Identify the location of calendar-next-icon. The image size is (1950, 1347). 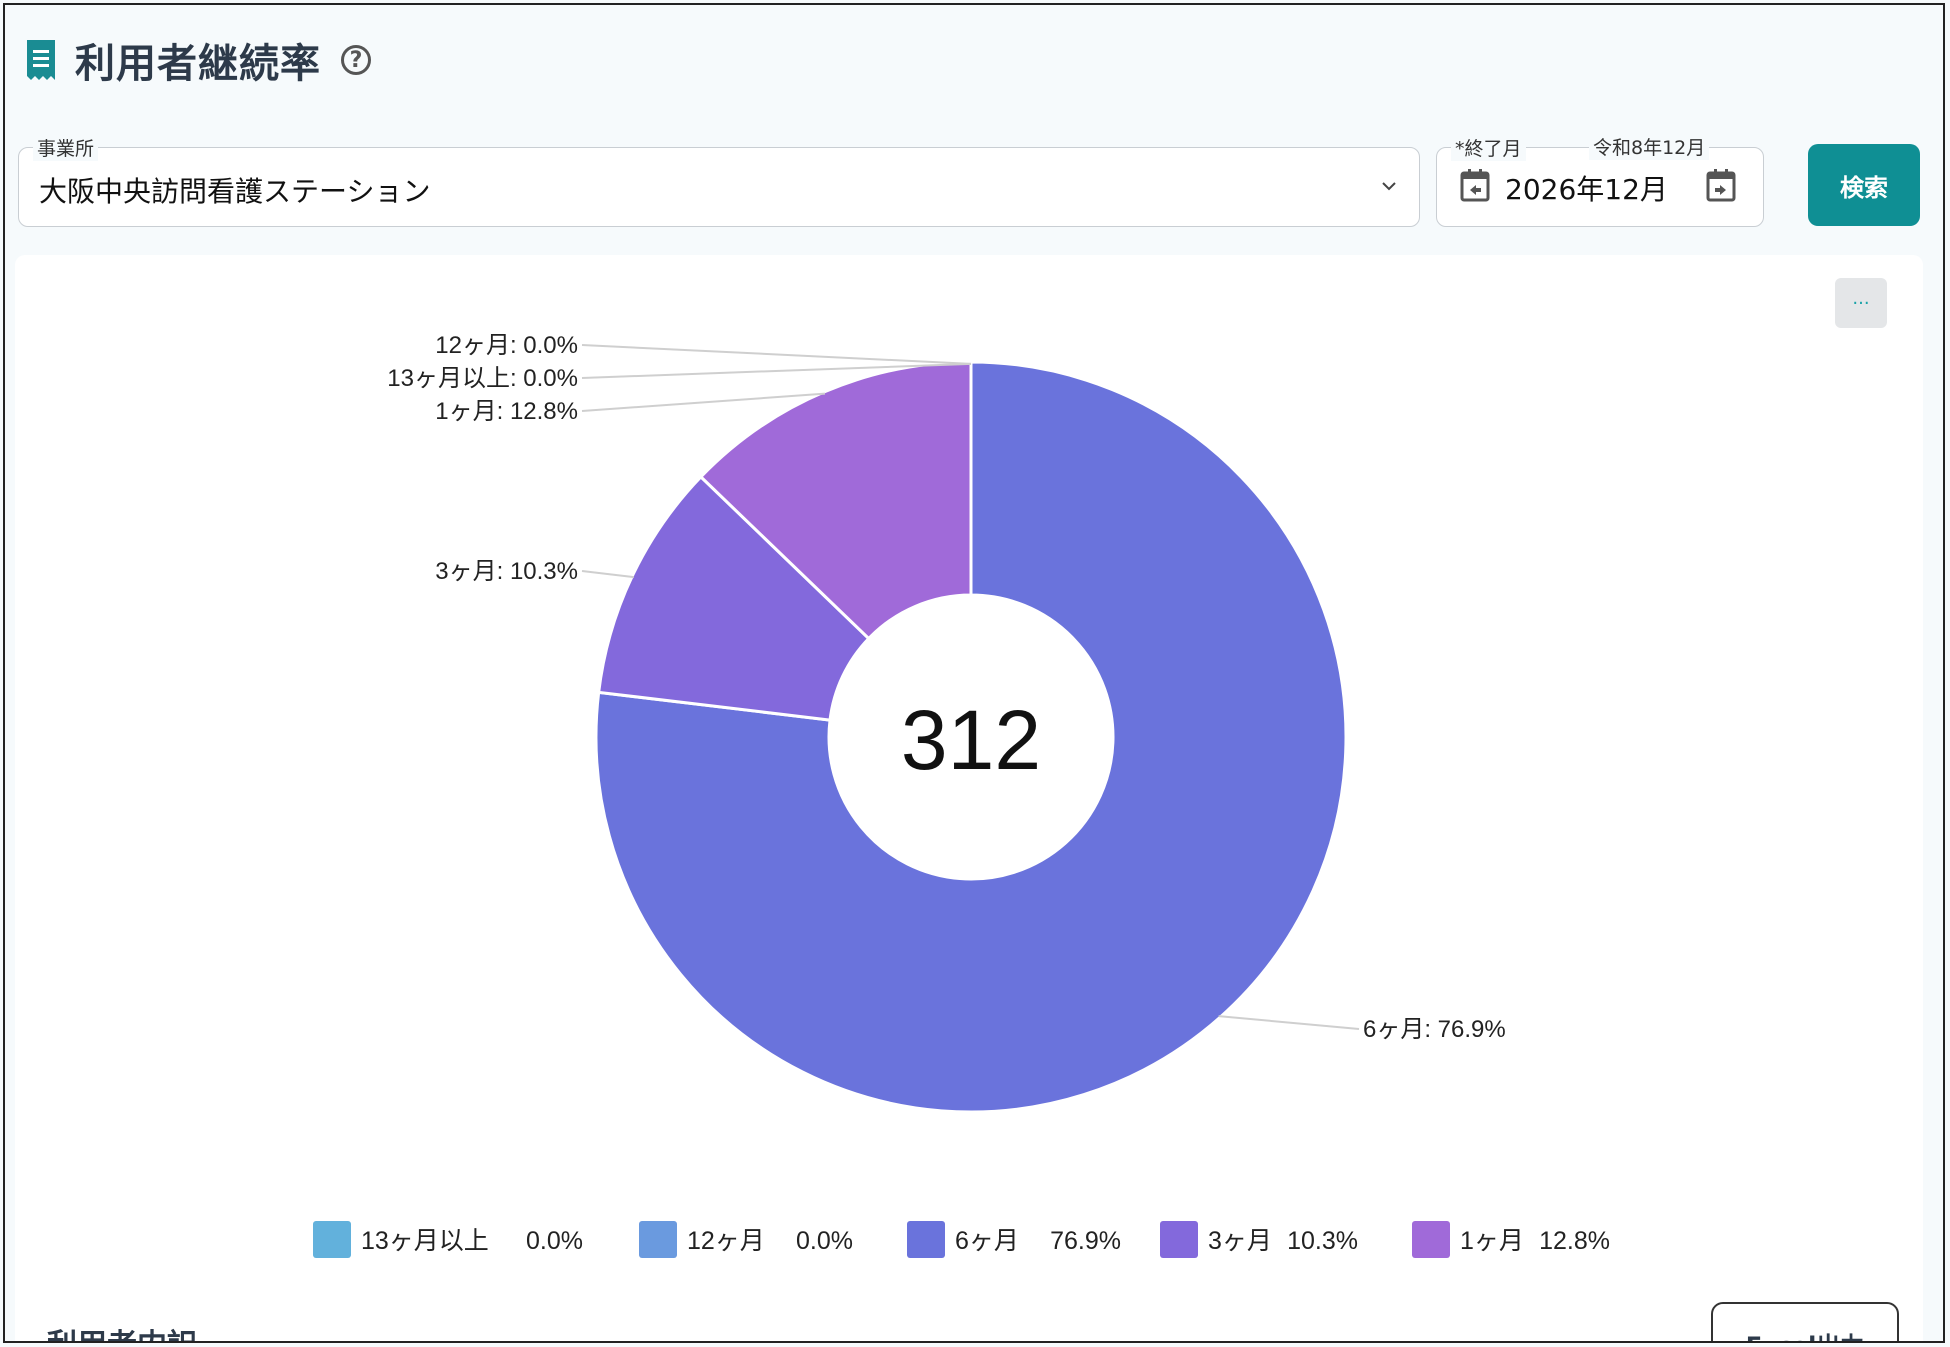
(1721, 185).